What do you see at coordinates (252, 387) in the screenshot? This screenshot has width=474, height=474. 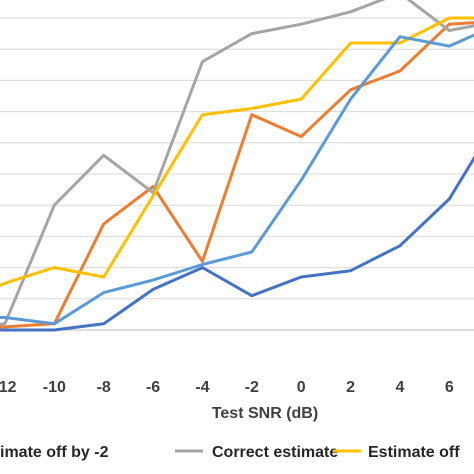 I see `x-tick-label: -2` at bounding box center [252, 387].